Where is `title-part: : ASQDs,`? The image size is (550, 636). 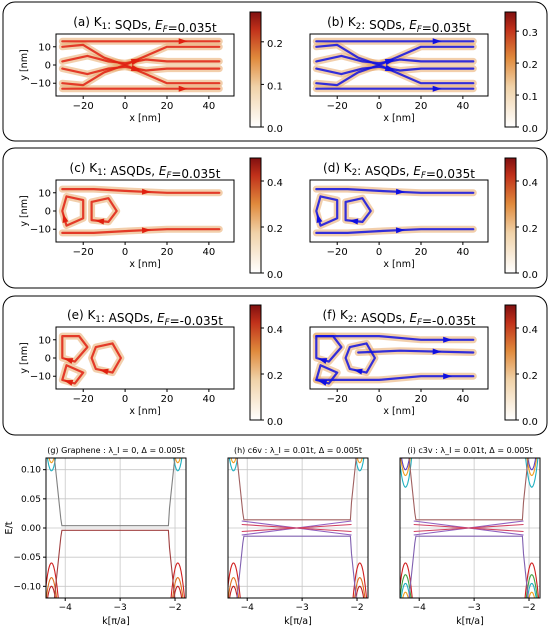
title-part: : ASQDs, is located at coordinates (129, 318).